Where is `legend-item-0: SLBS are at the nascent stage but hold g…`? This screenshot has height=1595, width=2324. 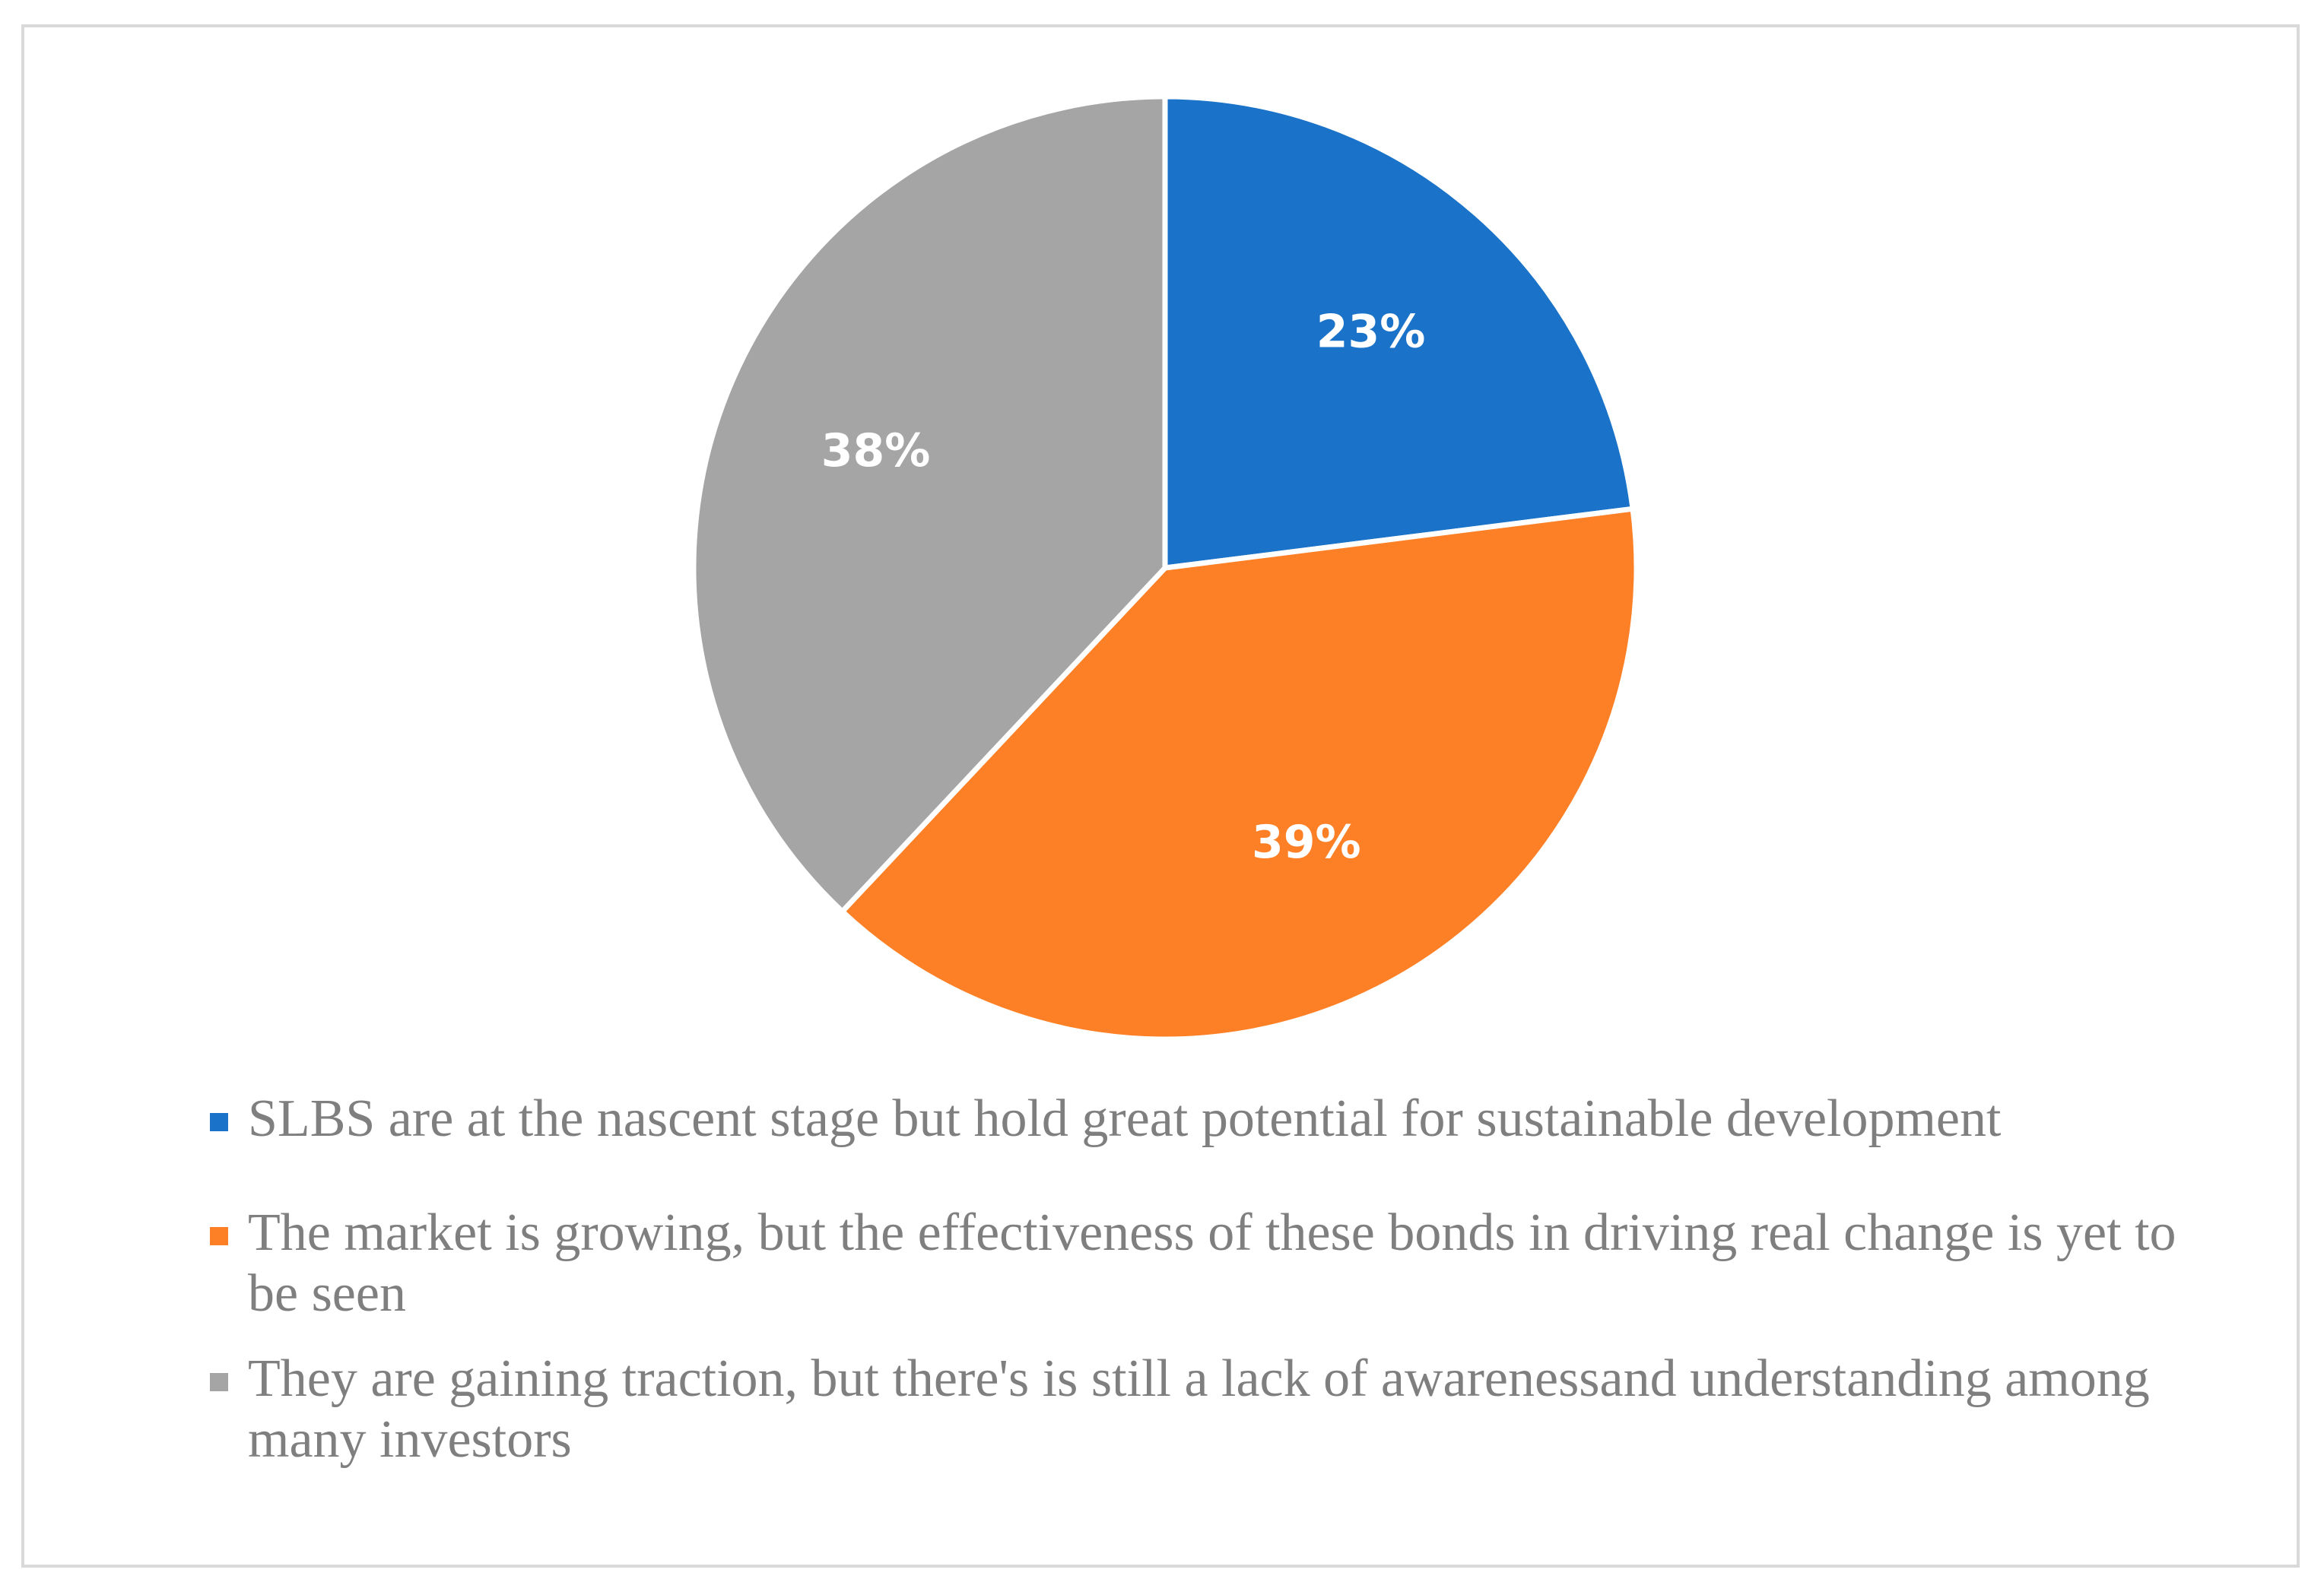 legend-item-0: SLBS are at the nascent stage but hold g… is located at coordinates (1206, 1119).